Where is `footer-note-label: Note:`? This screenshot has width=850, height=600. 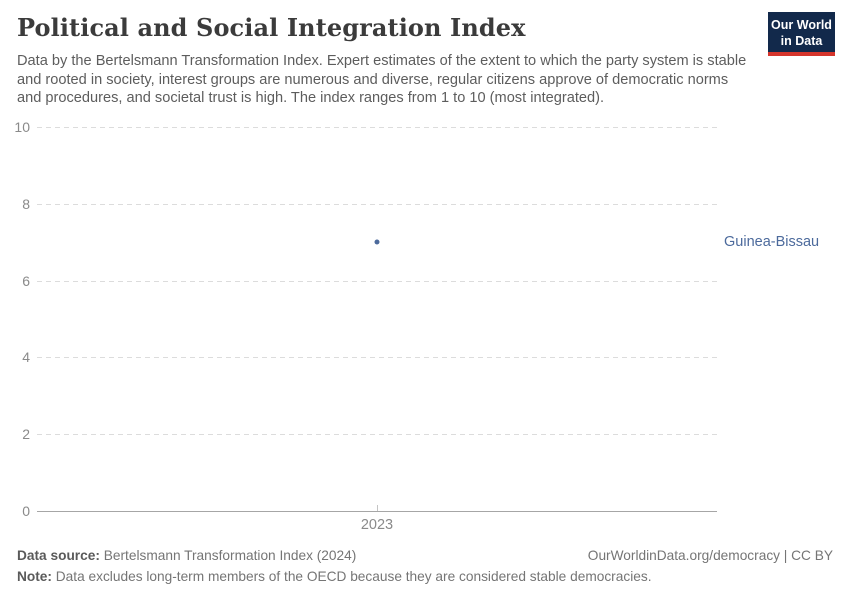
footer-note-label: Note: is located at coordinates (34, 576).